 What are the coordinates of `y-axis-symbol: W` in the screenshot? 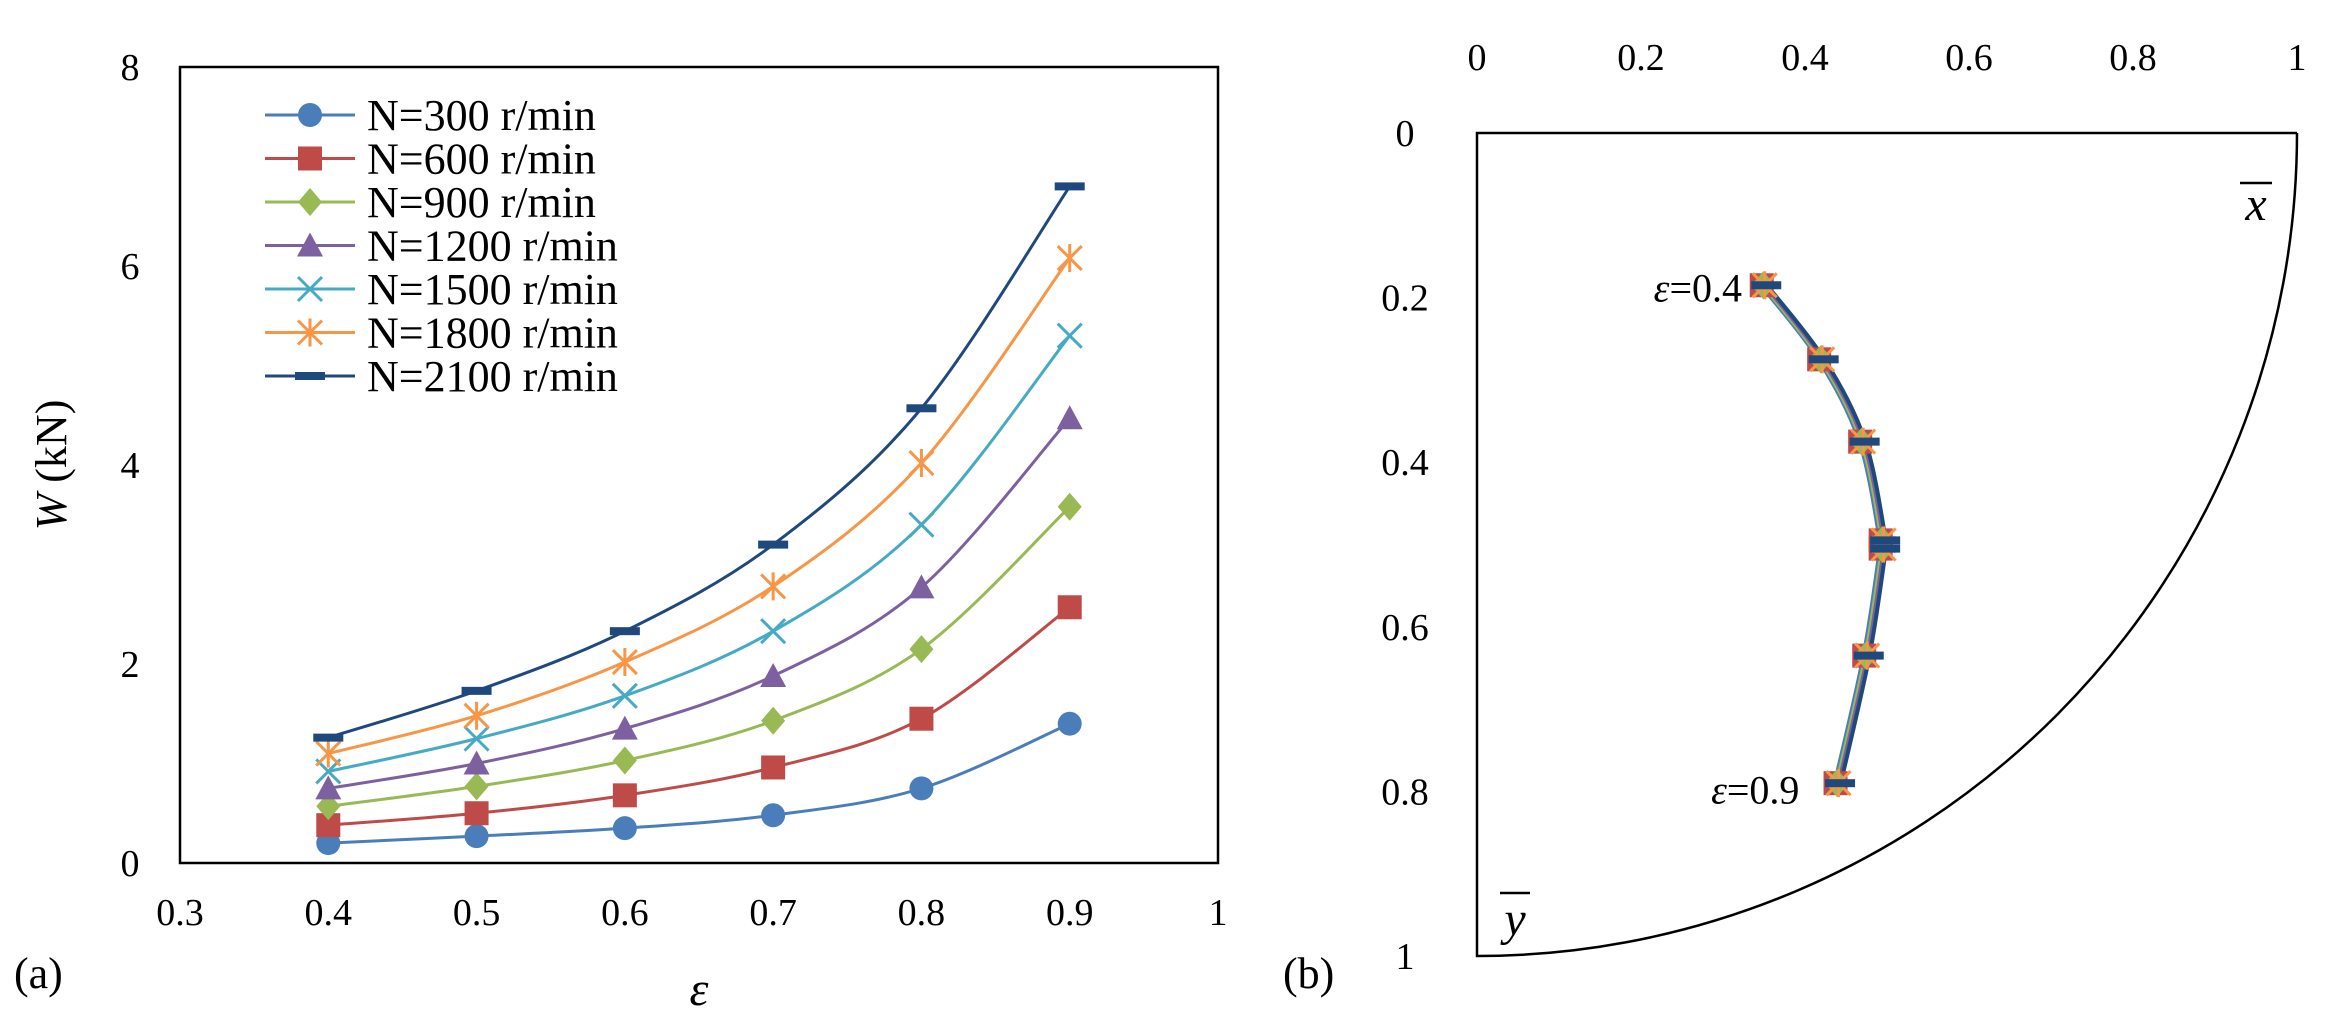 It's located at (51, 510).